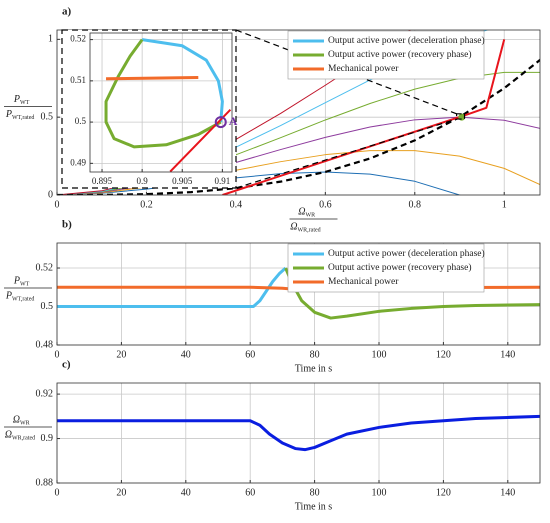  What do you see at coordinates (78, 80) in the screenshot?
I see `y-tick-label: 0.51` at bounding box center [78, 80].